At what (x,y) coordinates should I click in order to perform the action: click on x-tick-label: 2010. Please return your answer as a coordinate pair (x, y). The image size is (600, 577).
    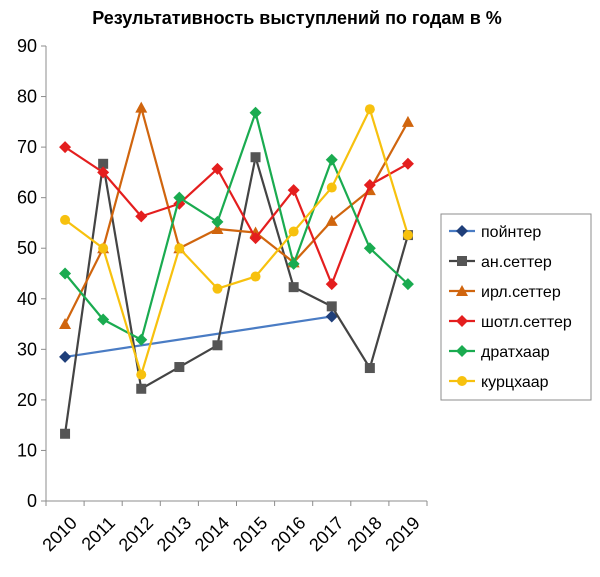
    Looking at the image, I should click on (59, 534).